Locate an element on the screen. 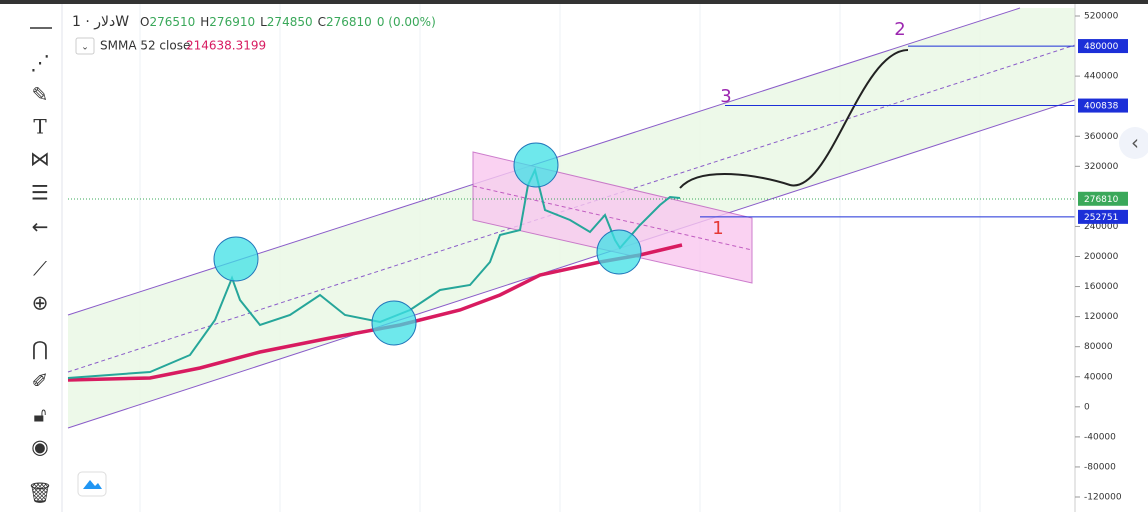 The image size is (1148, 512). tick-label: -40000 is located at coordinates (1100, 437).